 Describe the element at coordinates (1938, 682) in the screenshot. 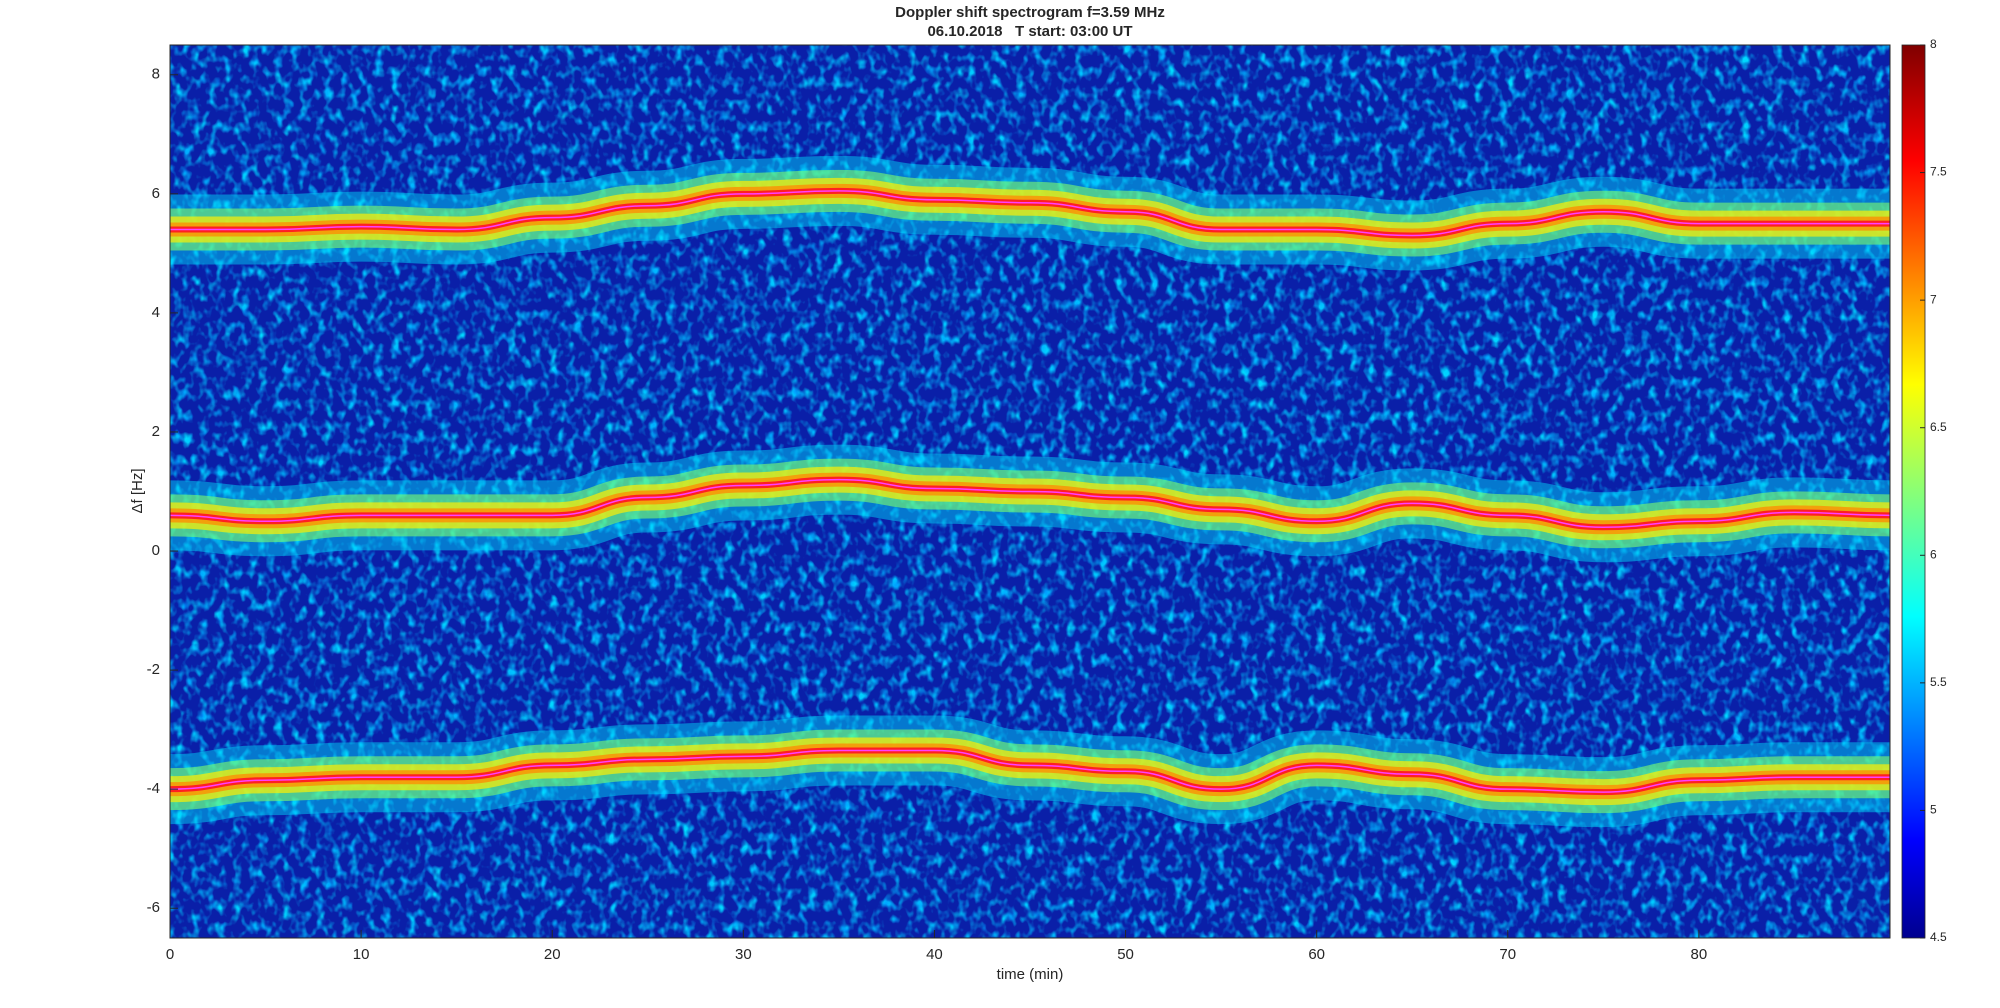

I see `colorbar-tick-label: 5.5` at that location.